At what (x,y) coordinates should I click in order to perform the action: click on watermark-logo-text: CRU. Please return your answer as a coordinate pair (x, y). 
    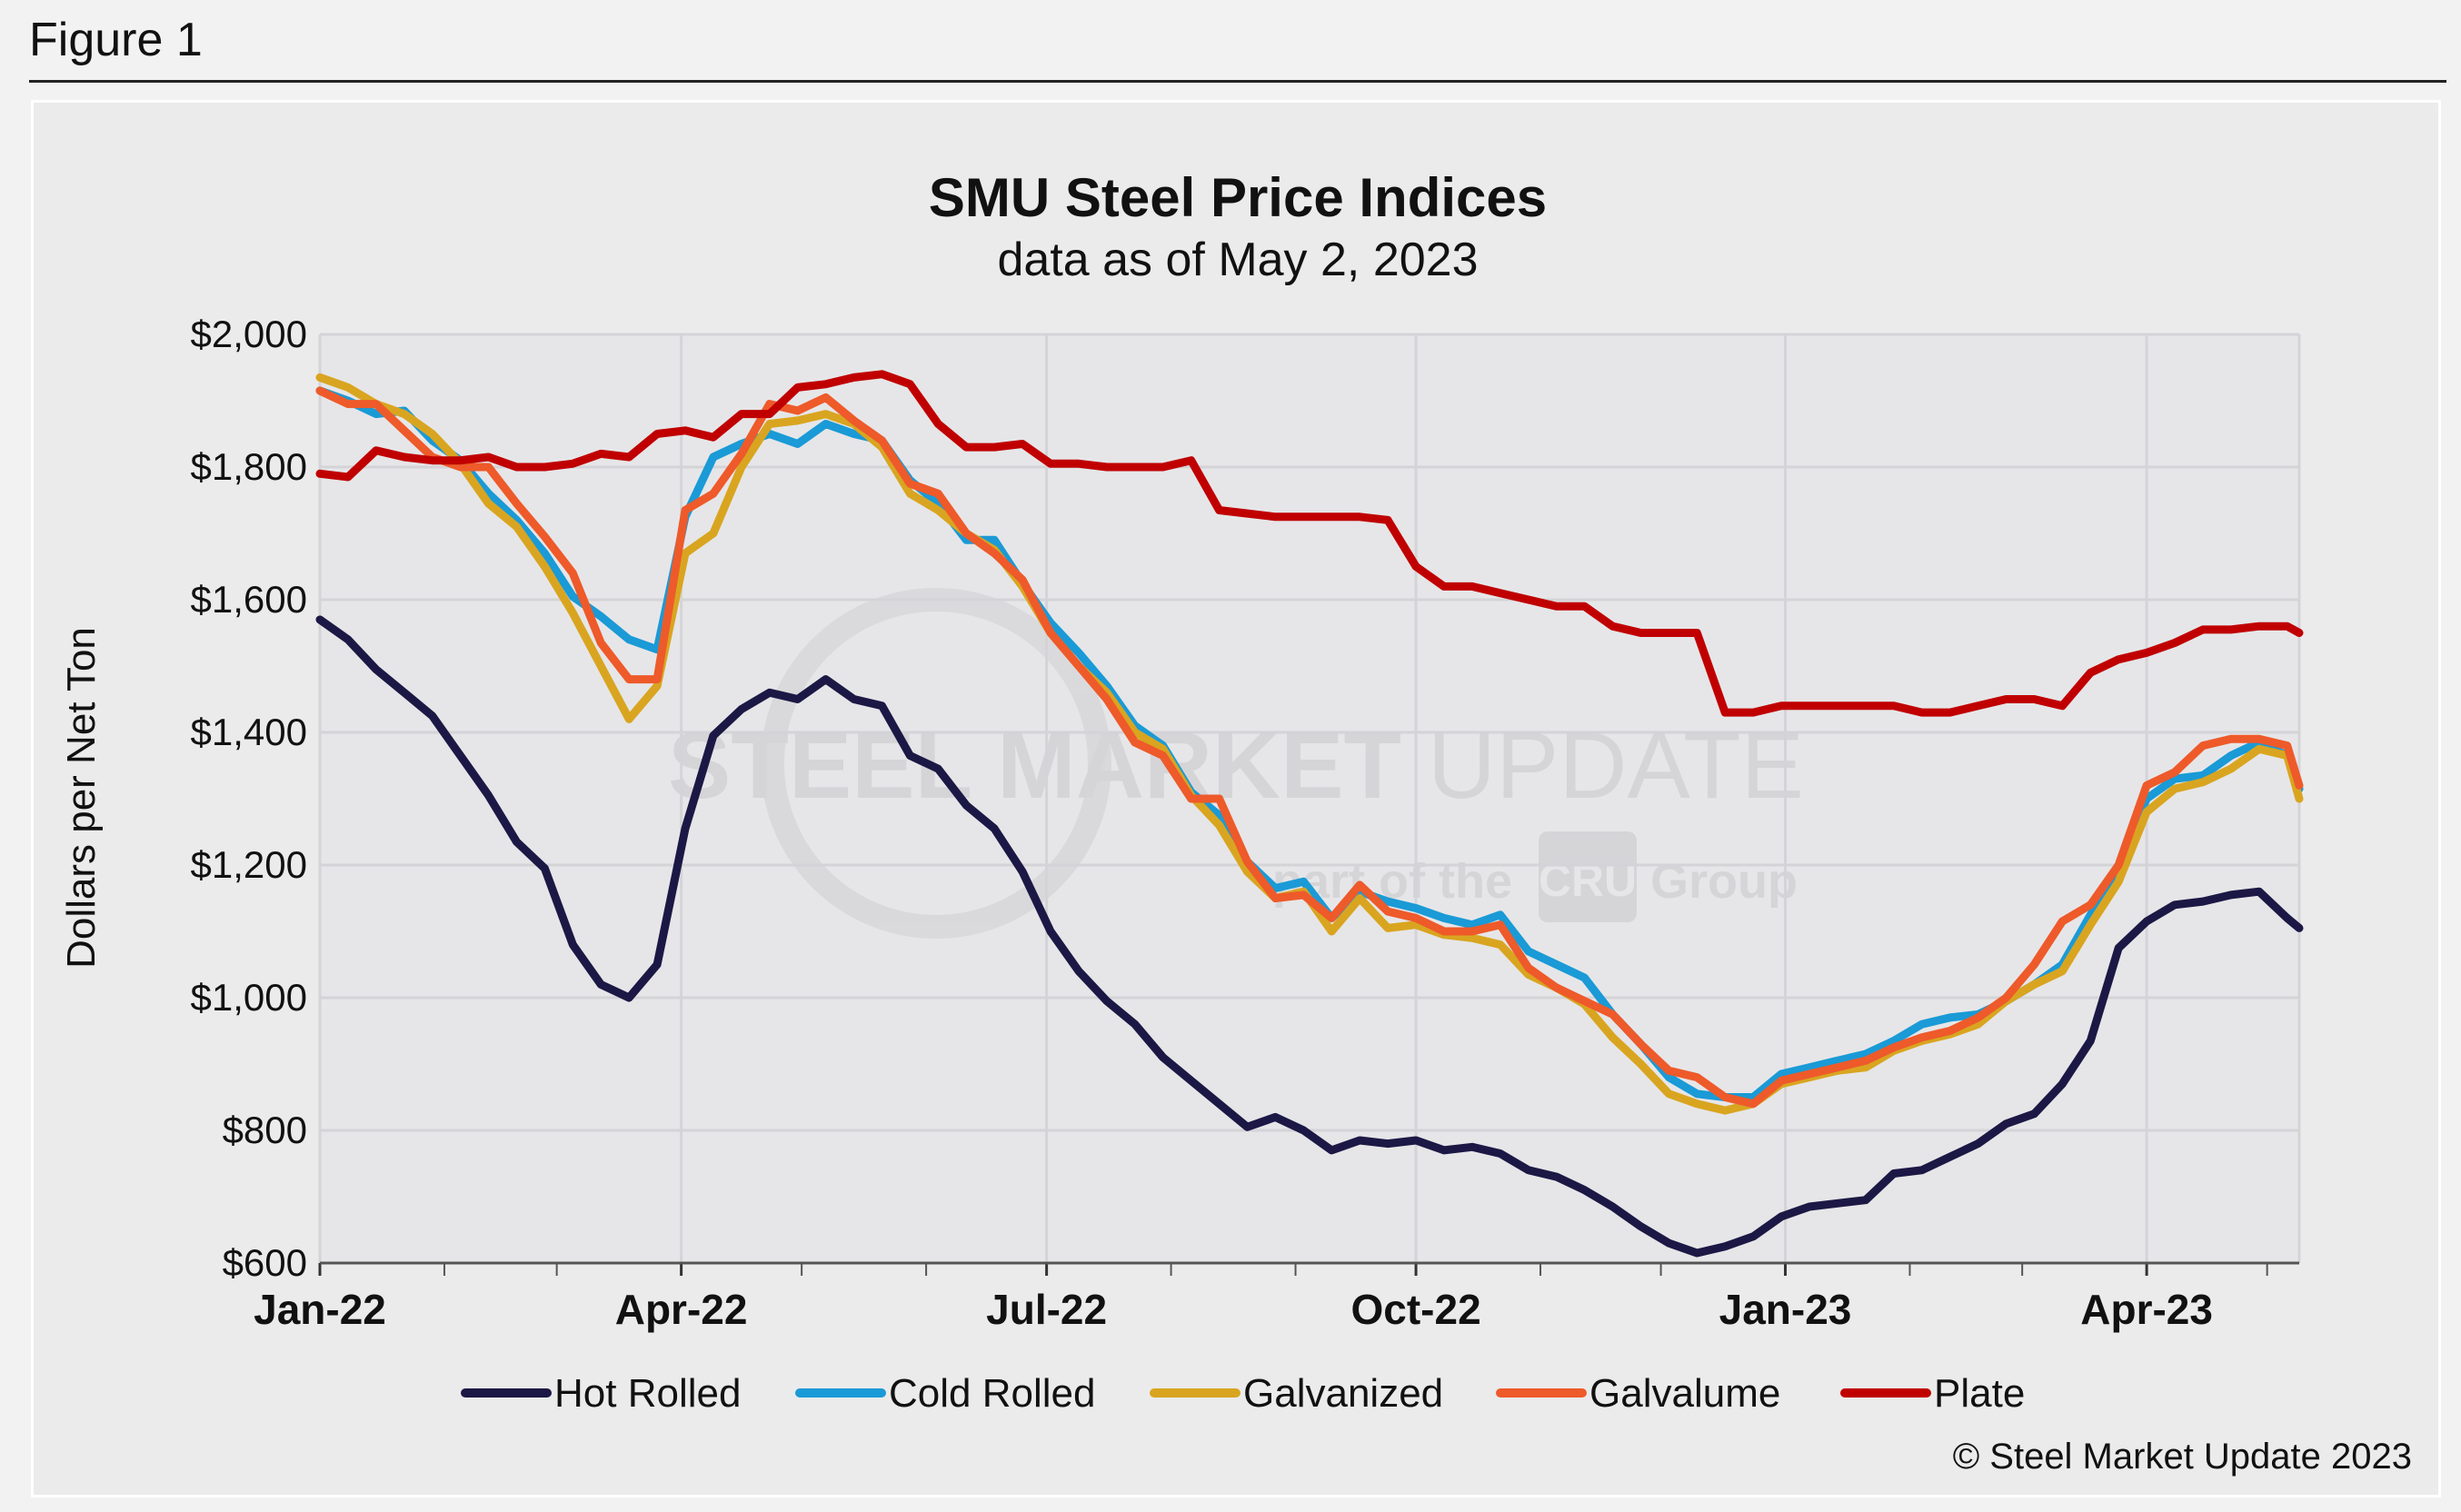
    Looking at the image, I should click on (1588, 880).